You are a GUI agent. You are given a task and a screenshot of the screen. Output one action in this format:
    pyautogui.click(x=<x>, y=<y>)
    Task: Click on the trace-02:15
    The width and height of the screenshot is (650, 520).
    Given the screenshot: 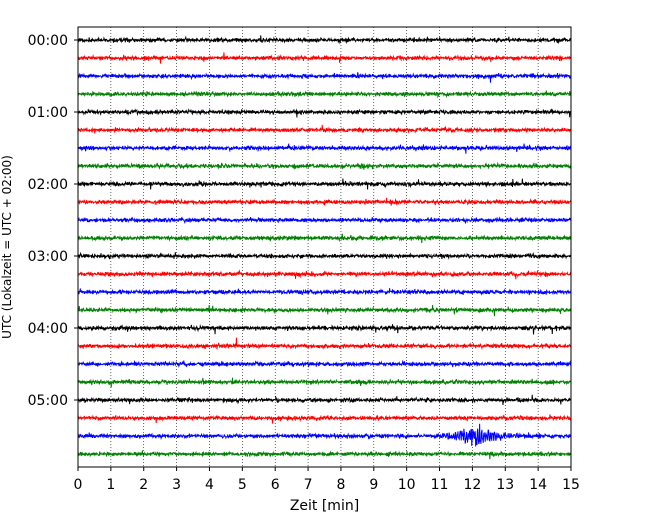 What is the action you would take?
    pyautogui.click(x=324, y=201)
    